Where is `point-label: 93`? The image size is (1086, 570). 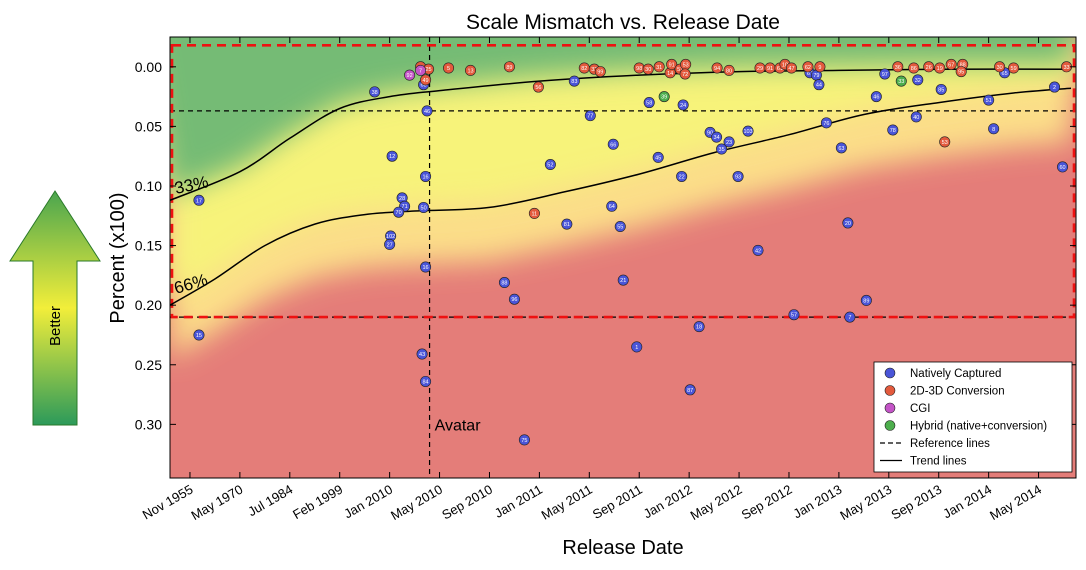
point-label: 93 is located at coordinates (738, 177).